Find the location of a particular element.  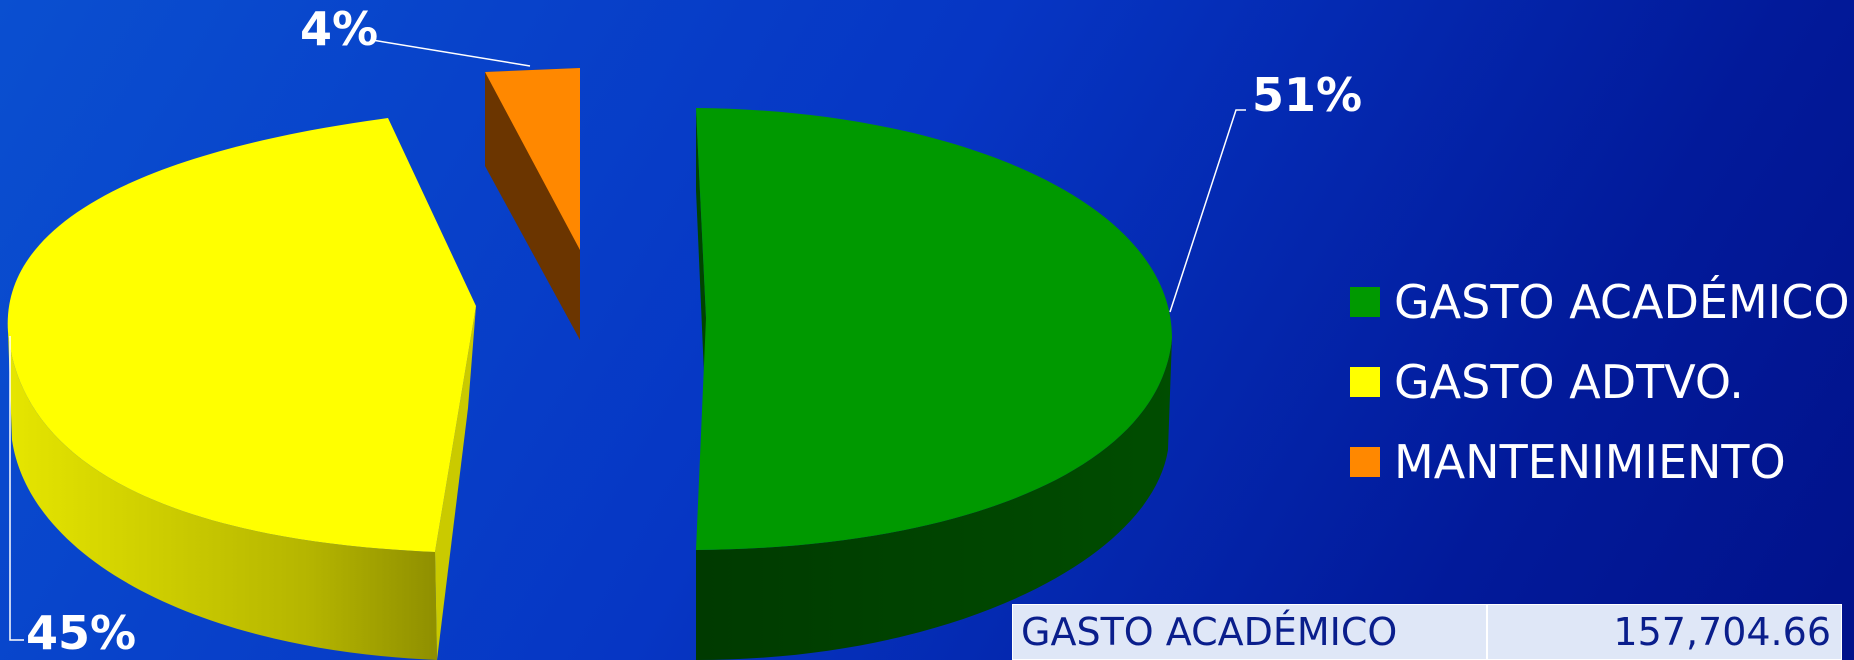

pie-slice-mantenimiento is located at coordinates (532, 204).